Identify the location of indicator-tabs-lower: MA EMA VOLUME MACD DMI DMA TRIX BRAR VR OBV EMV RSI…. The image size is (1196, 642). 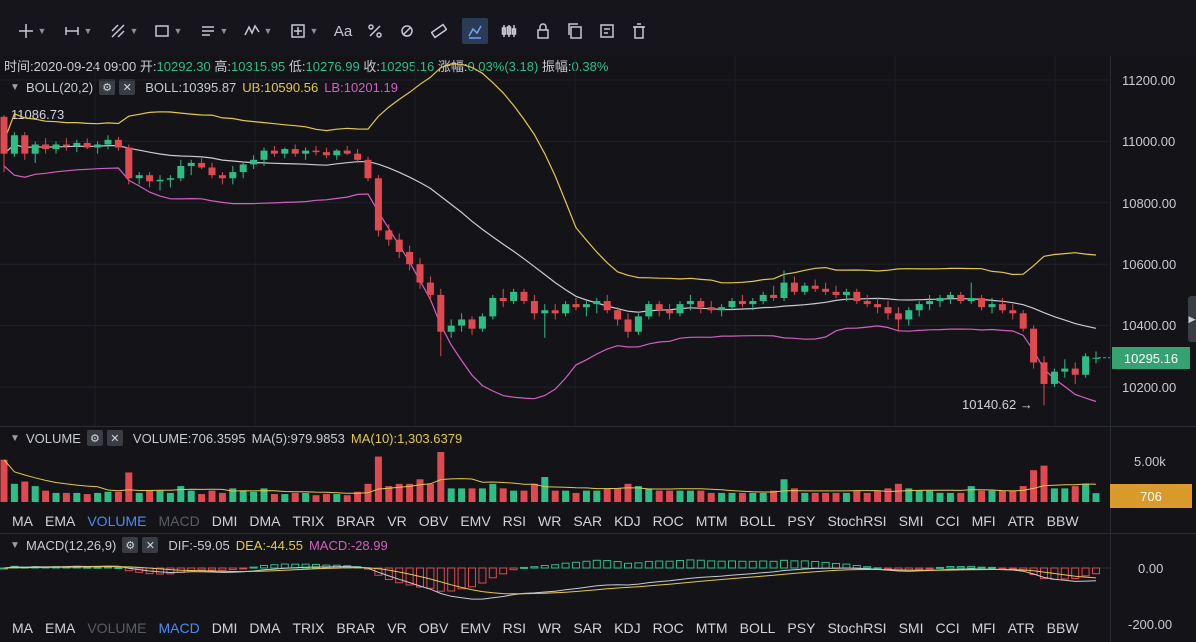
(555, 628).